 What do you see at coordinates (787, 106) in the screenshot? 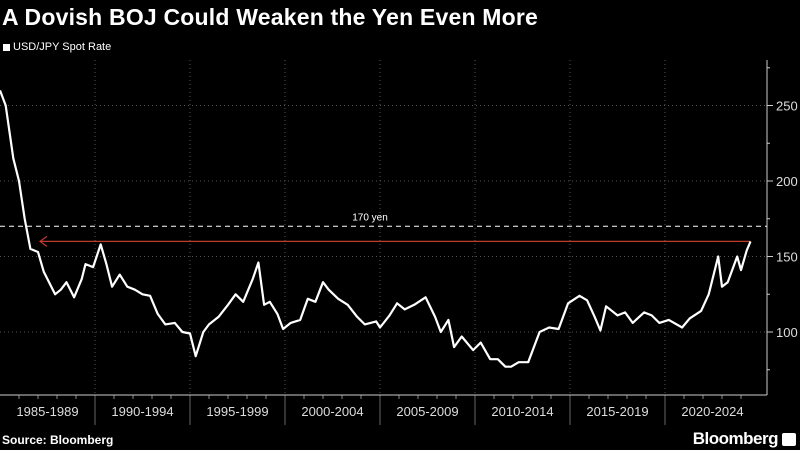
I see `y-tick-label: 250` at bounding box center [787, 106].